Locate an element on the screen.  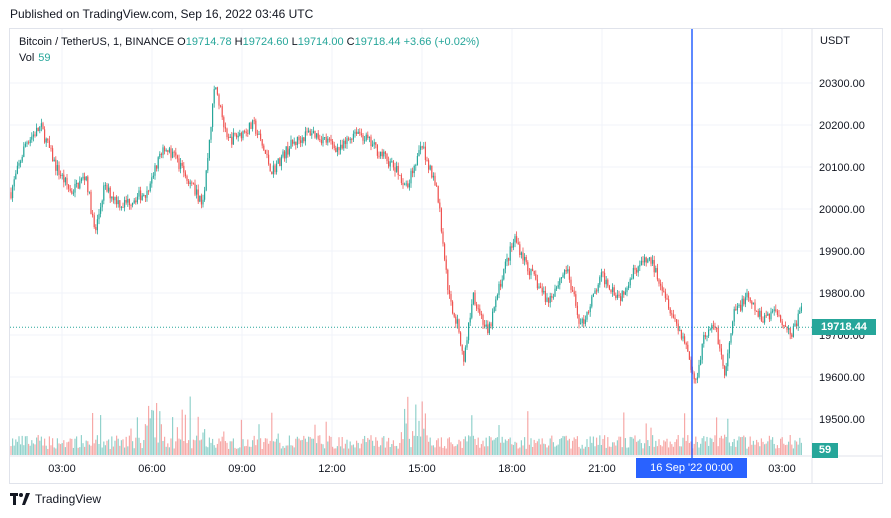
close-label: C is located at coordinates (350, 42).